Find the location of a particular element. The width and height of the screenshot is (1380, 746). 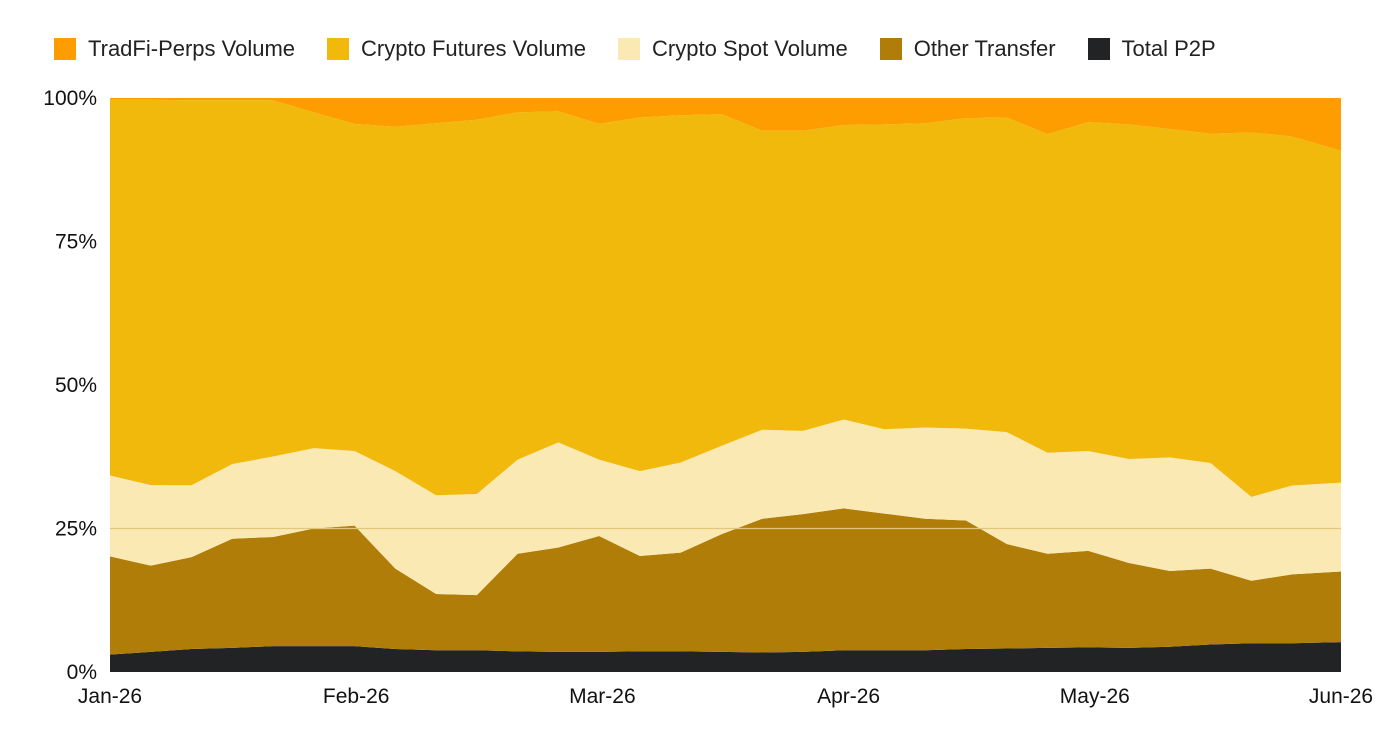

legend-item-crypto-futures: Crypto Futures Volume is located at coordinates (456, 49).